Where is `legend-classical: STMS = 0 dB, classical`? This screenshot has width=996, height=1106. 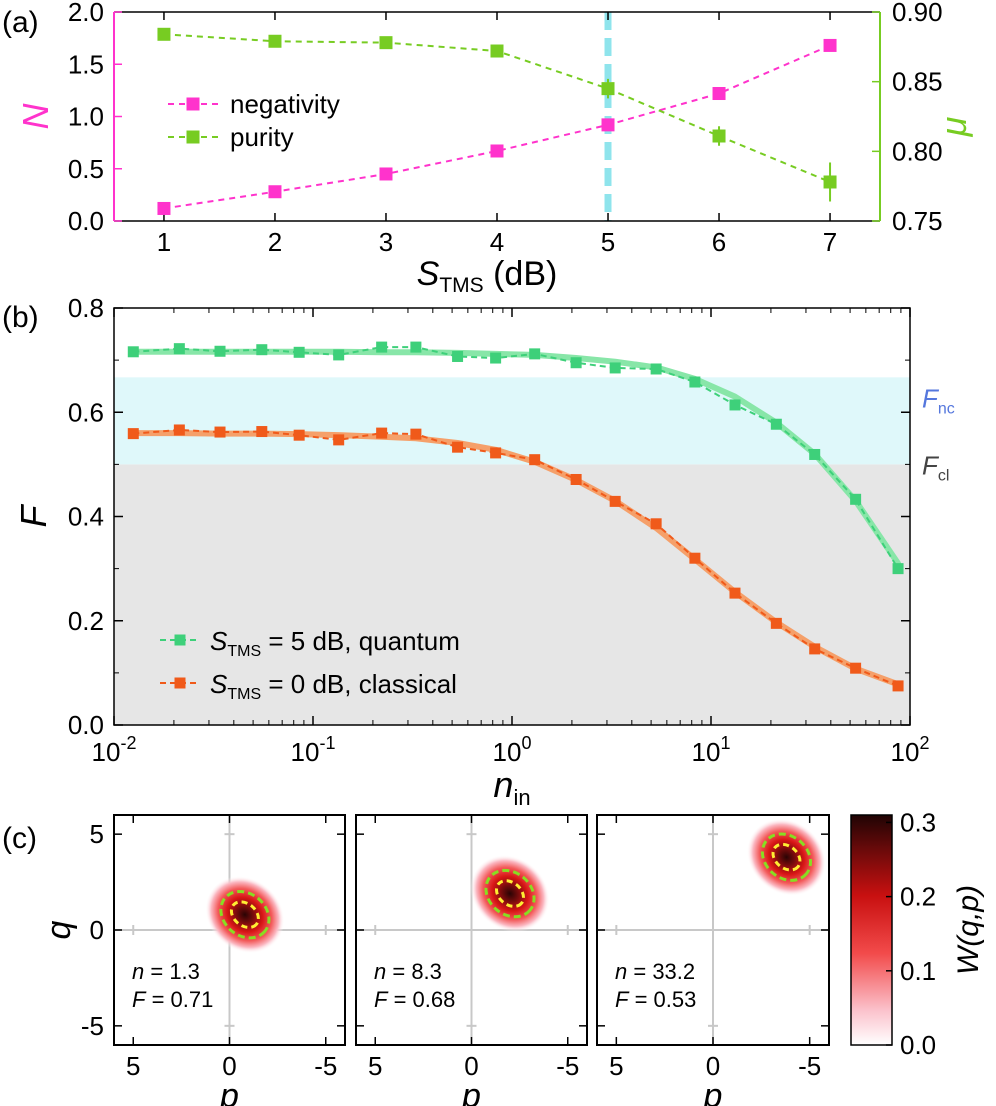 legend-classical: STMS = 0 dB, classical is located at coordinates (333, 686).